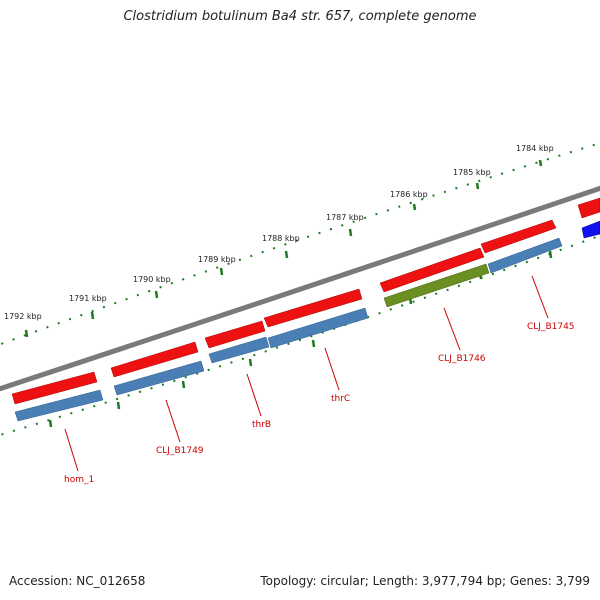 The image size is (600, 600). What do you see at coordinates (535, 148) in the screenshot?
I see `ruler-tick-label: 1784 kbp` at bounding box center [535, 148].